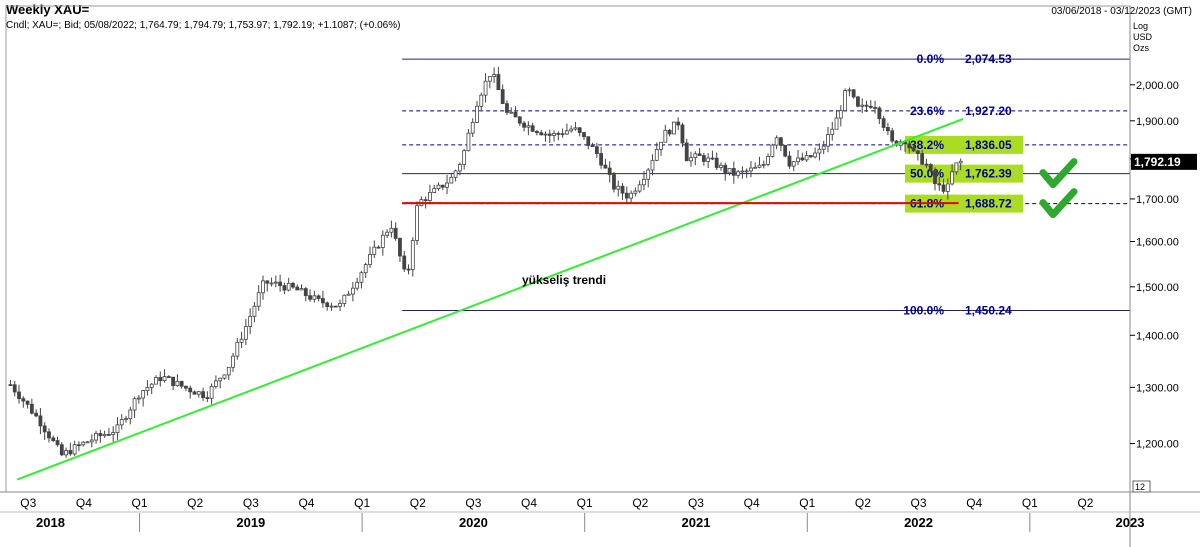 This screenshot has height=547, width=1200. Describe the element at coordinates (1157, 288) in the screenshot. I see `y-tick-label: 1,500.00` at that location.